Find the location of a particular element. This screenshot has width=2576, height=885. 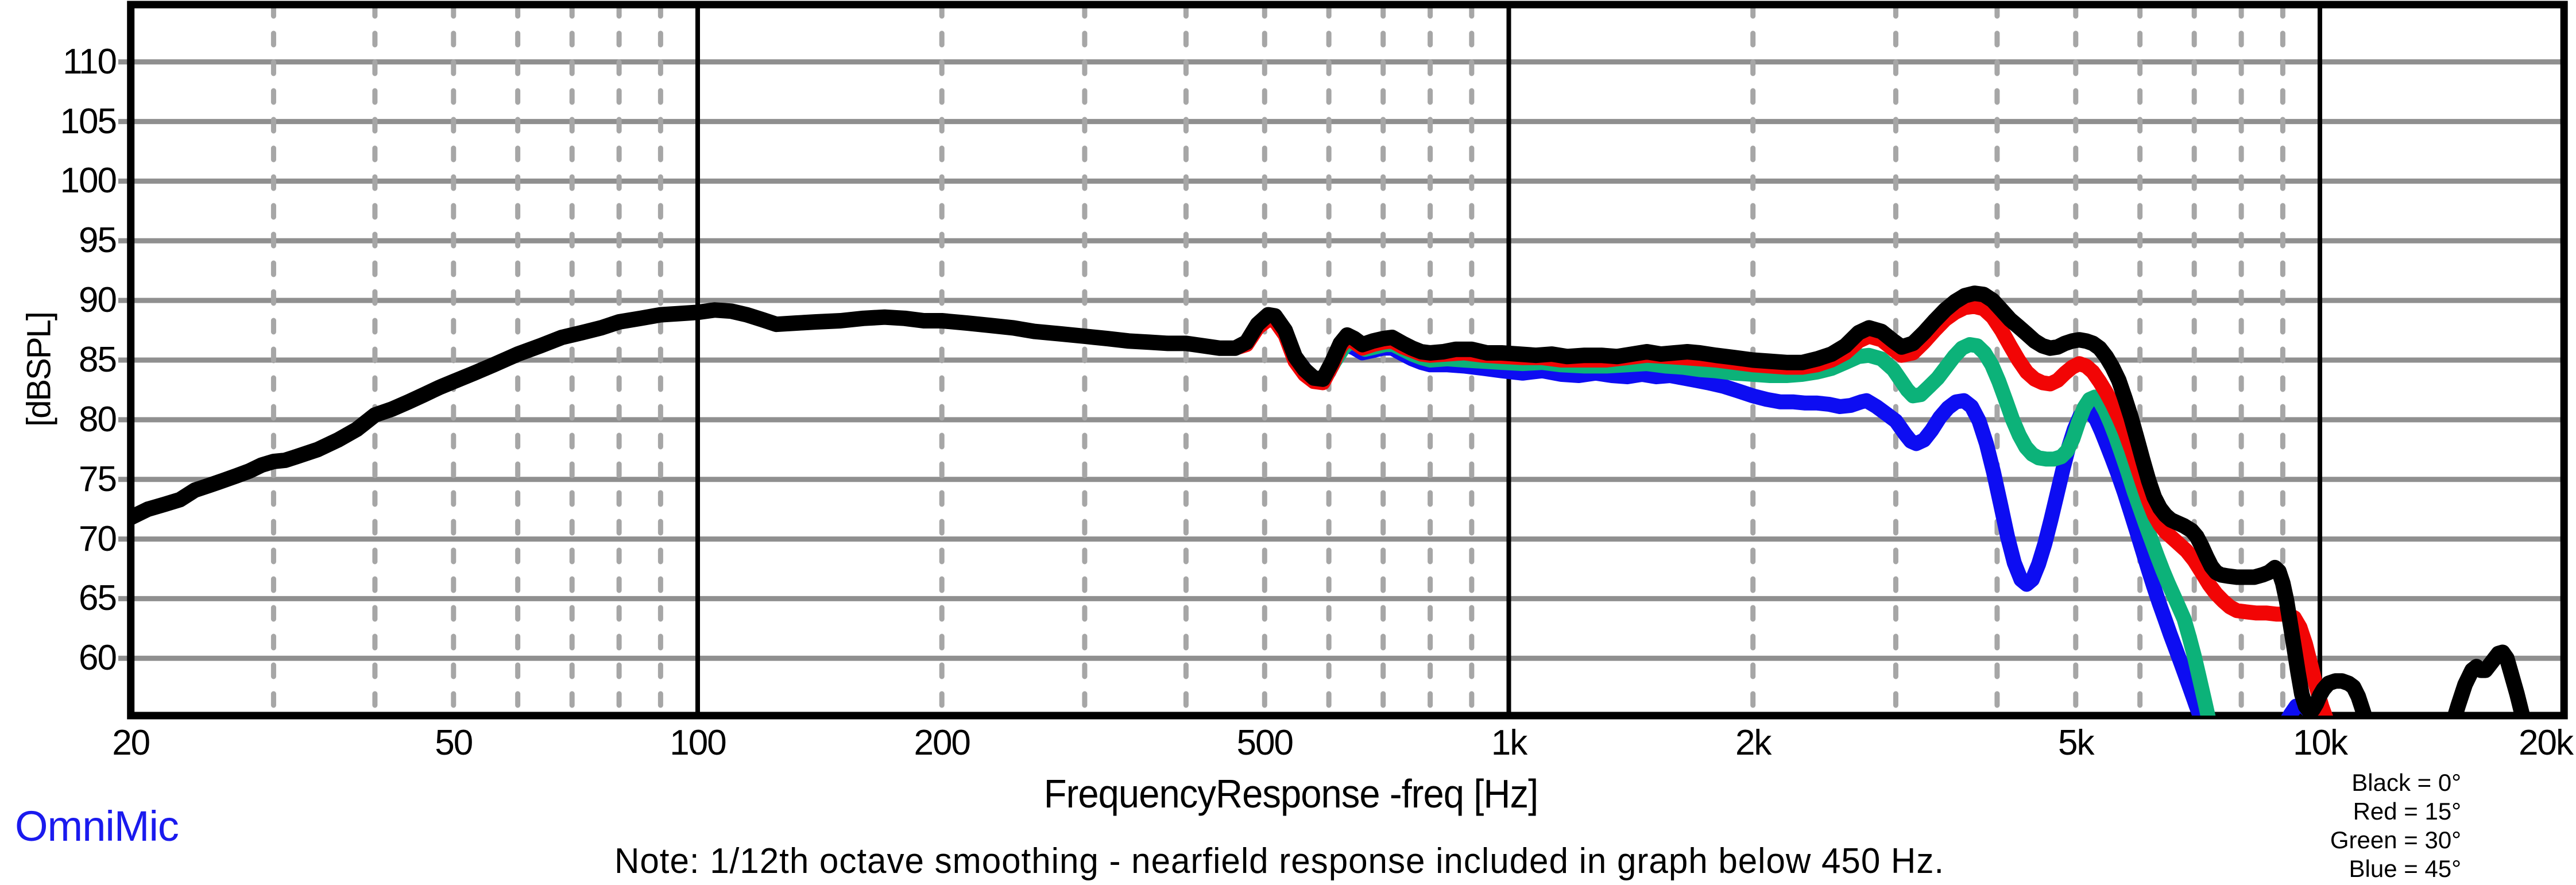

y-tick-label: 60 is located at coordinates (98, 658).